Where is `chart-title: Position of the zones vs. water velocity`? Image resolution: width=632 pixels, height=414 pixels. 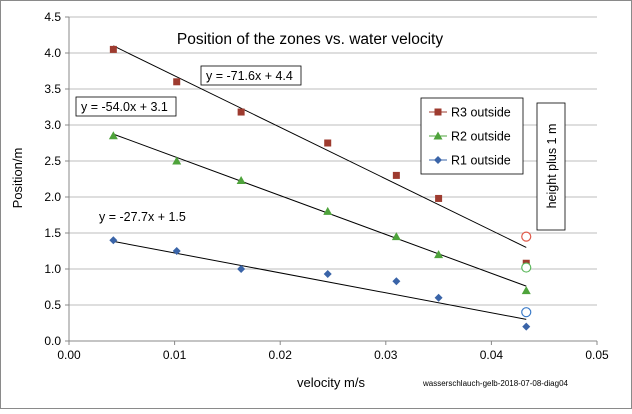
chart-title: Position of the zones vs. water velocity is located at coordinates (310, 39).